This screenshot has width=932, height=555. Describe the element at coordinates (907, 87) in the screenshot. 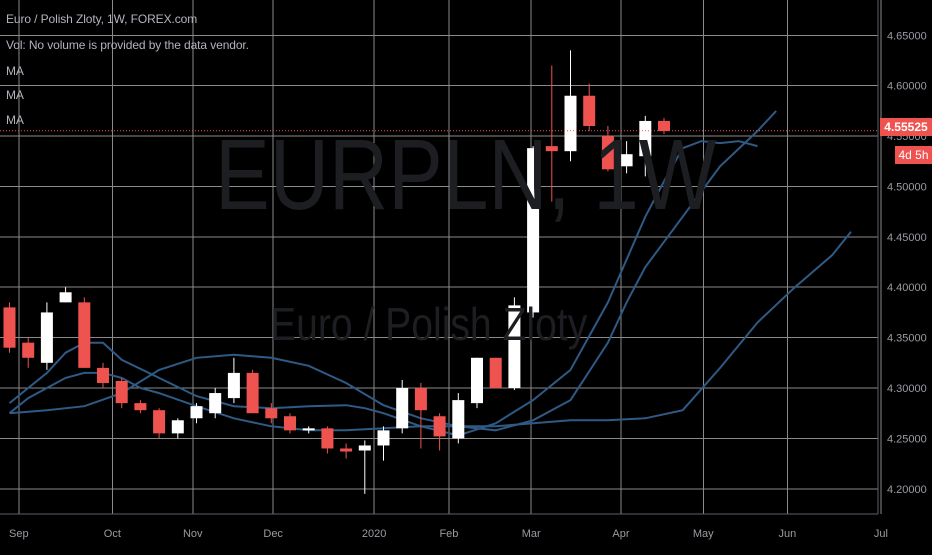

I see `price-tick-label: 4.60000` at that location.